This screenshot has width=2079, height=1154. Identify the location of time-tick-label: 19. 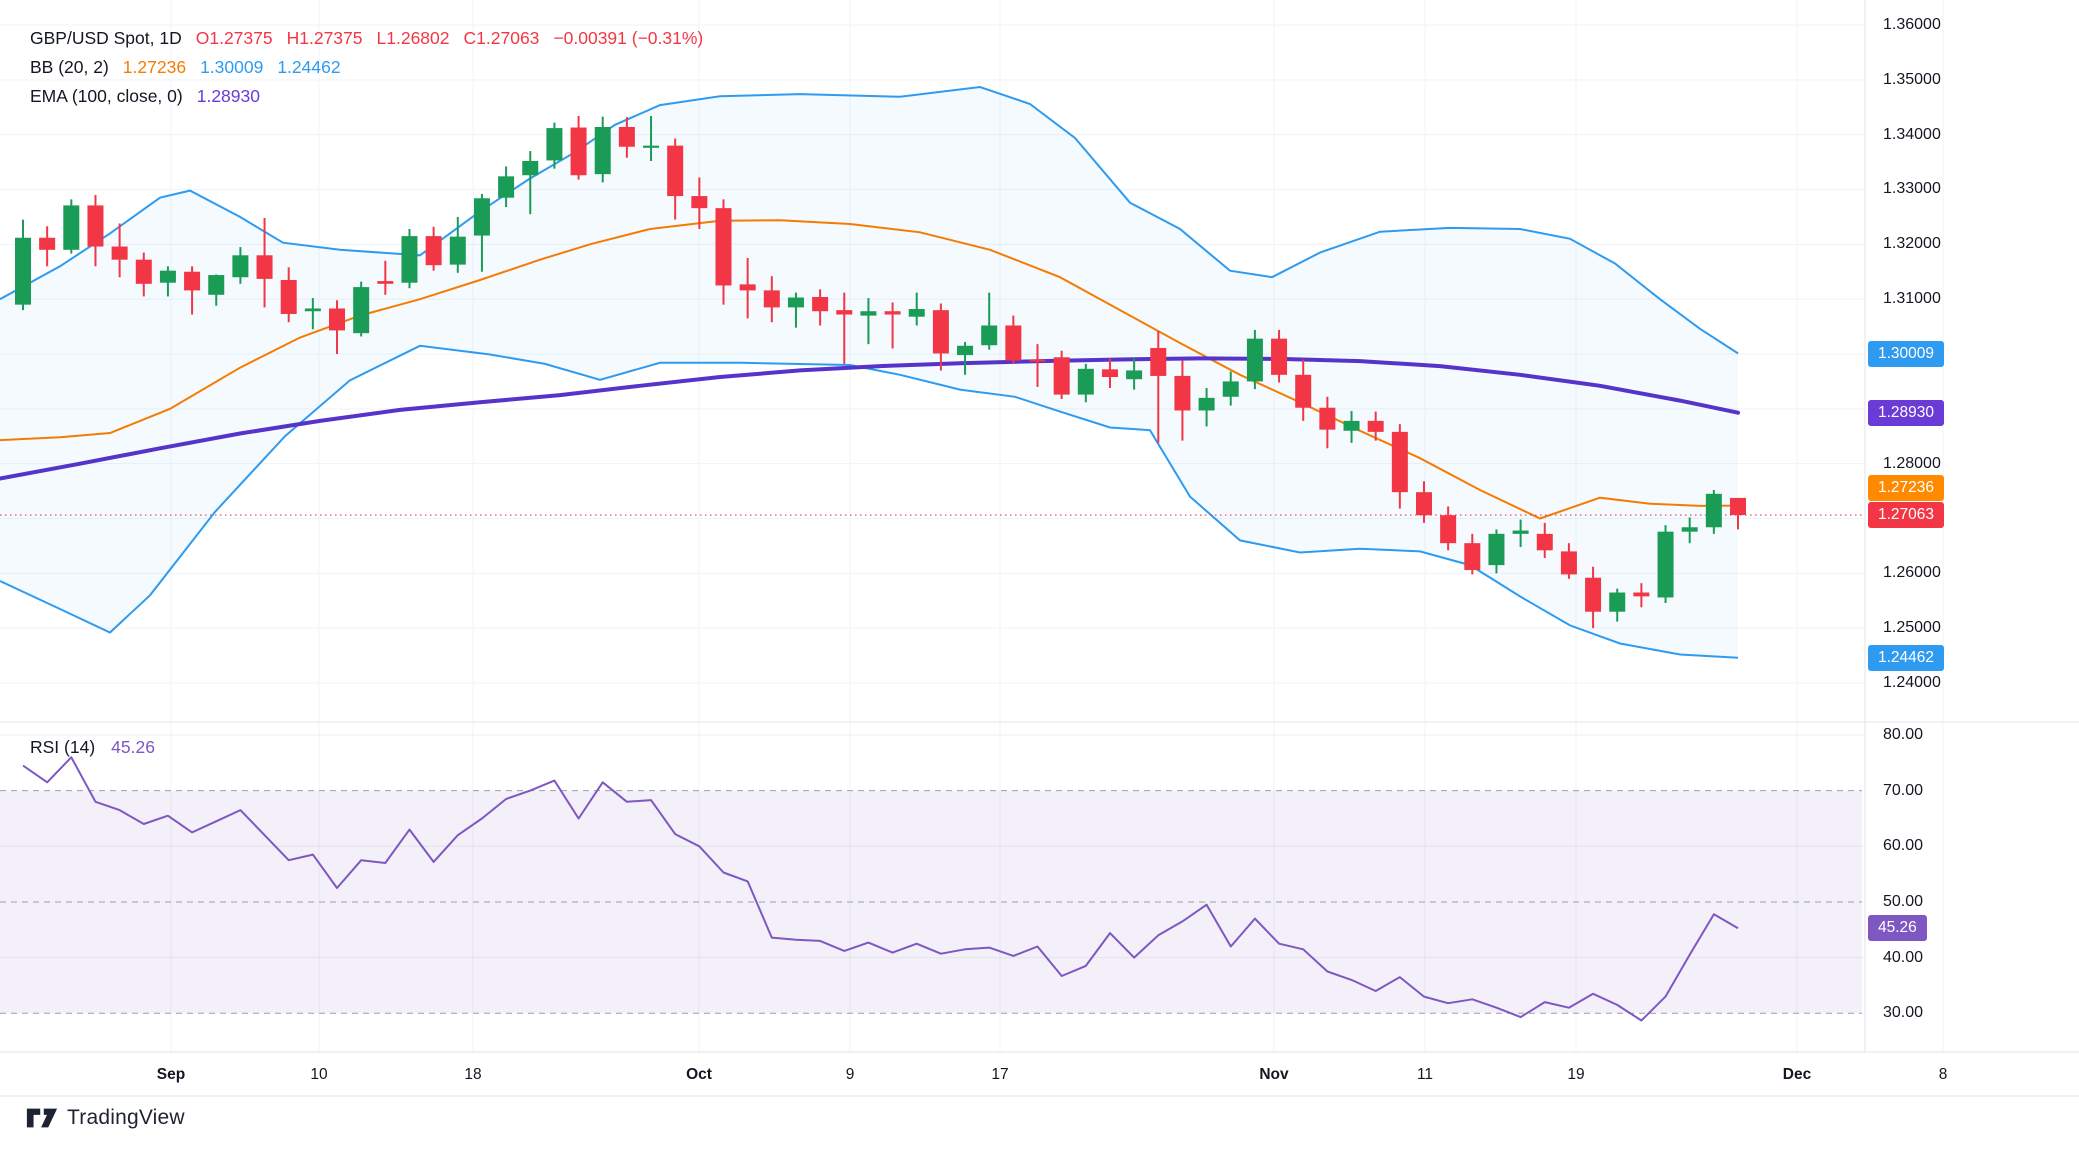
(1576, 1074).